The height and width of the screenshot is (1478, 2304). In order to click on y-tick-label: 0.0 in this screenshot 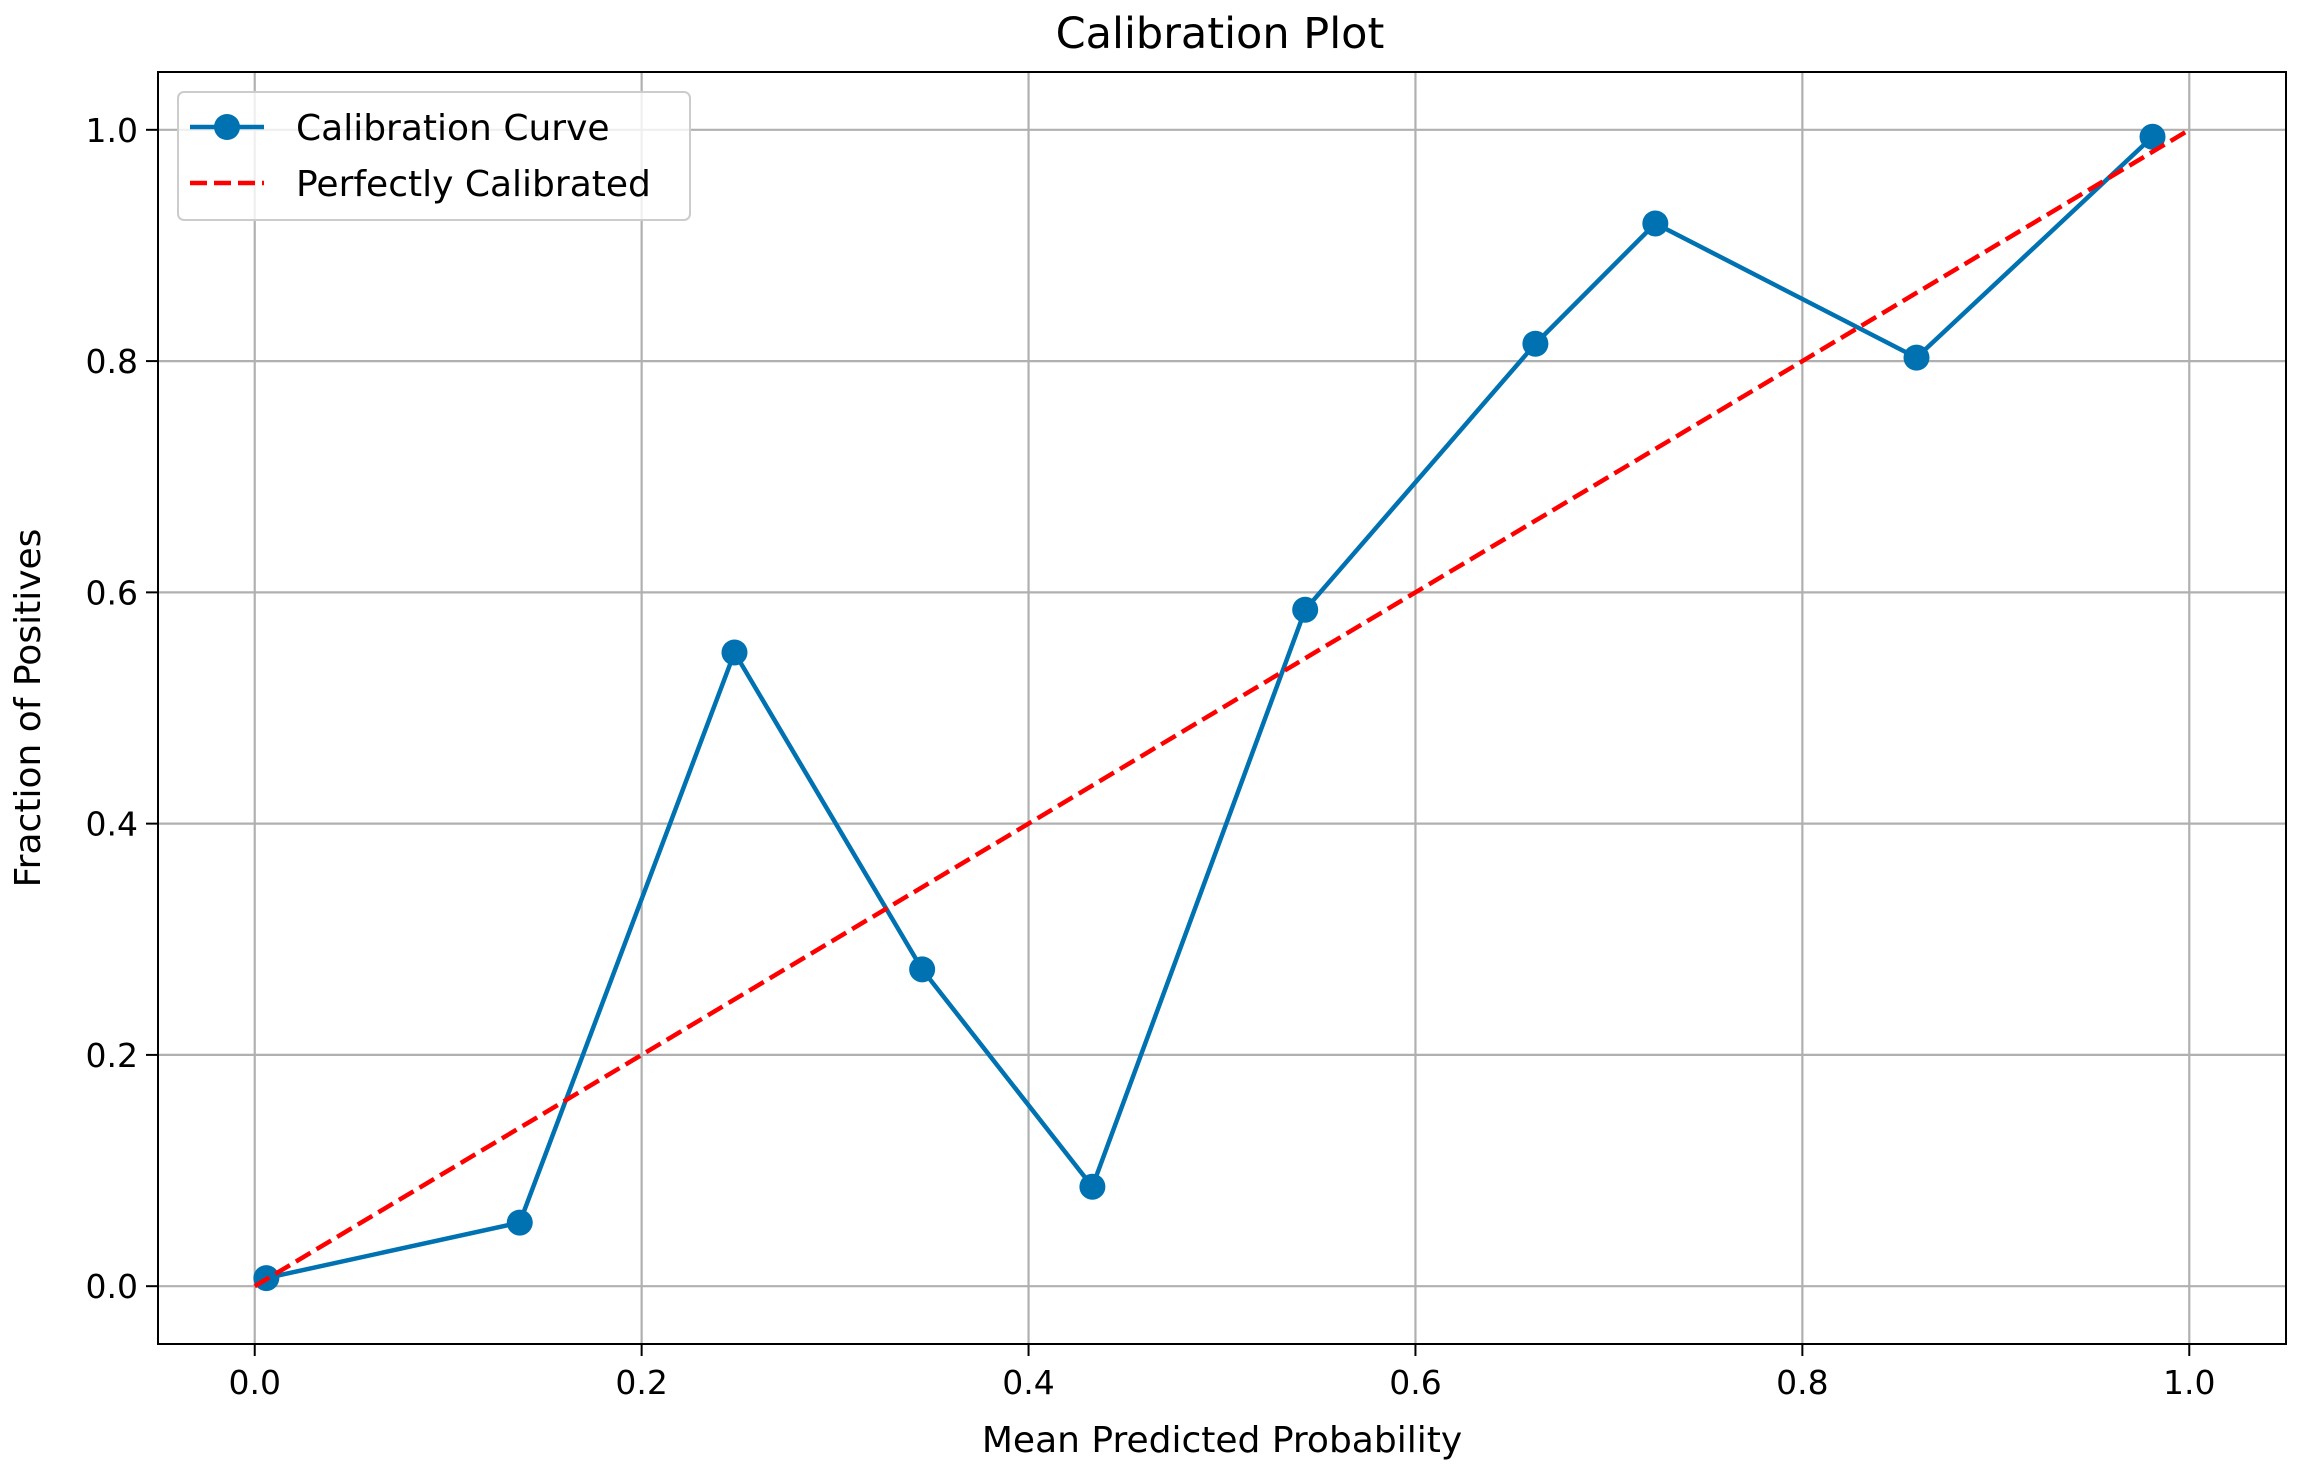, I will do `click(112, 1286)`.